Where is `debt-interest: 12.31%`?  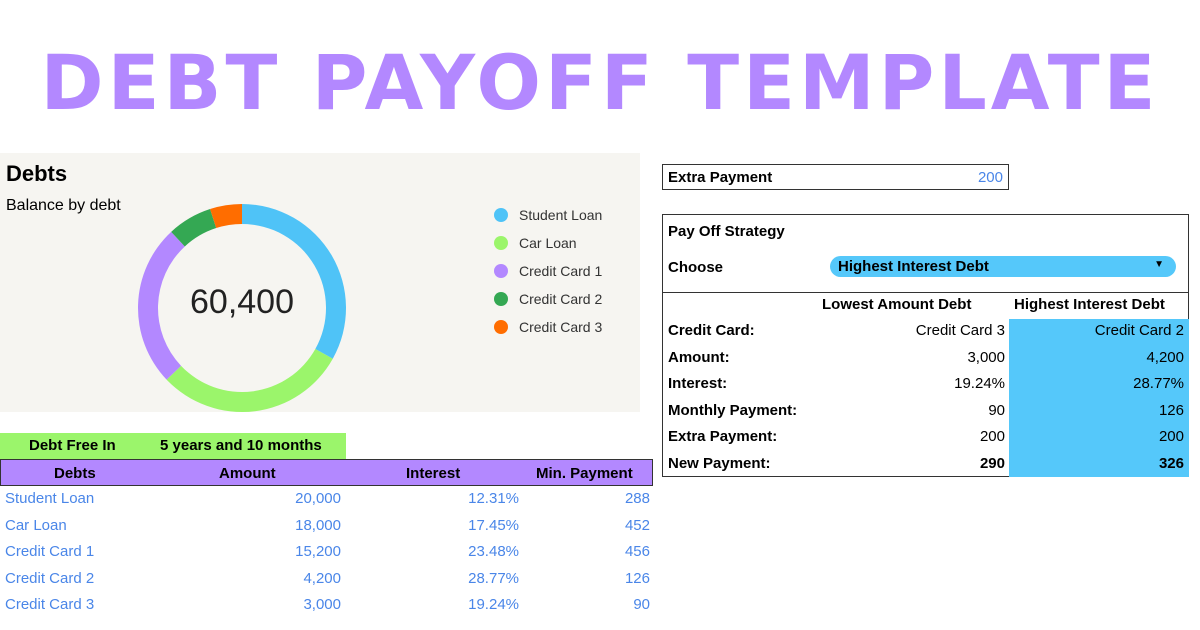 debt-interest: 12.31% is located at coordinates (493, 498).